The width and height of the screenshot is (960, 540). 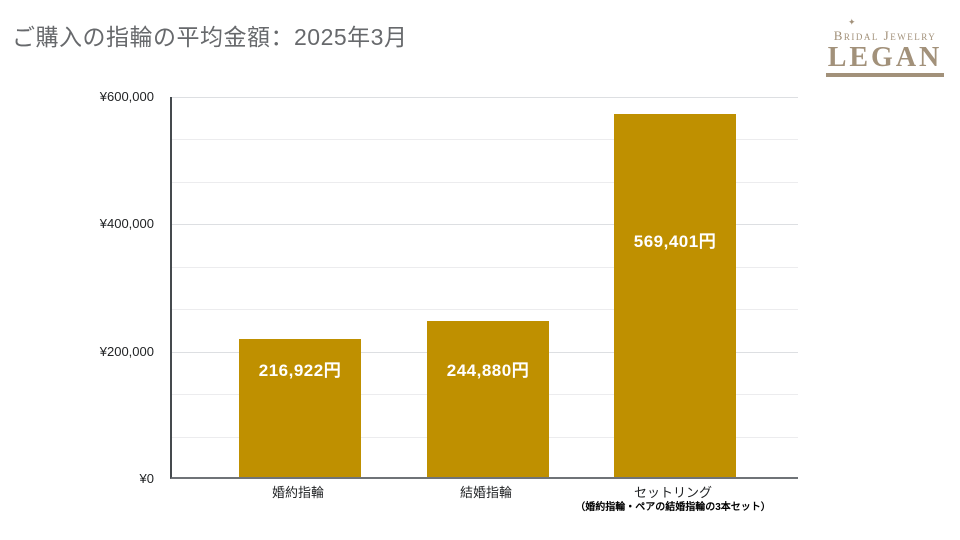 What do you see at coordinates (885, 35) in the screenshot?
I see `logo-tagline: Bridal Jewelry` at bounding box center [885, 35].